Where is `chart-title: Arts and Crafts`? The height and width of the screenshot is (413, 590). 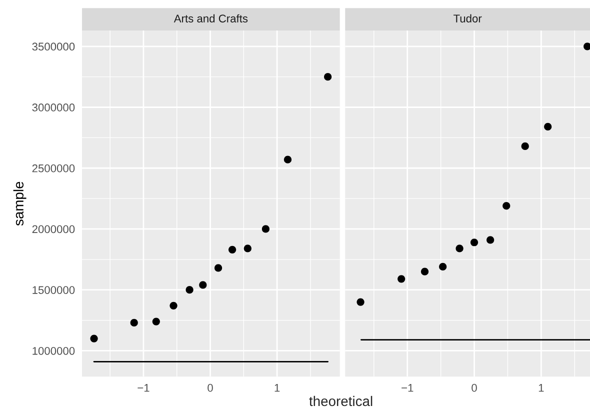 chart-title: Arts and Crafts is located at coordinates (211, 18).